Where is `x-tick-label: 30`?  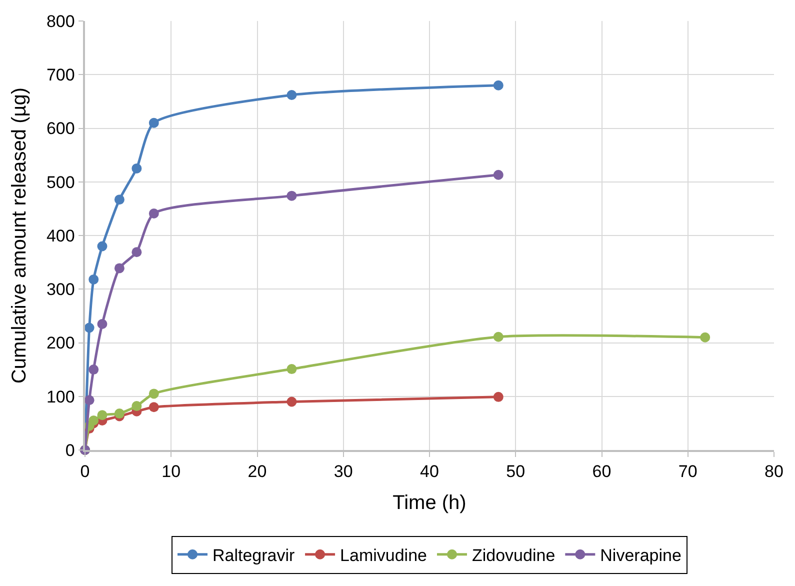
x-tick-label: 30 is located at coordinates (343, 472).